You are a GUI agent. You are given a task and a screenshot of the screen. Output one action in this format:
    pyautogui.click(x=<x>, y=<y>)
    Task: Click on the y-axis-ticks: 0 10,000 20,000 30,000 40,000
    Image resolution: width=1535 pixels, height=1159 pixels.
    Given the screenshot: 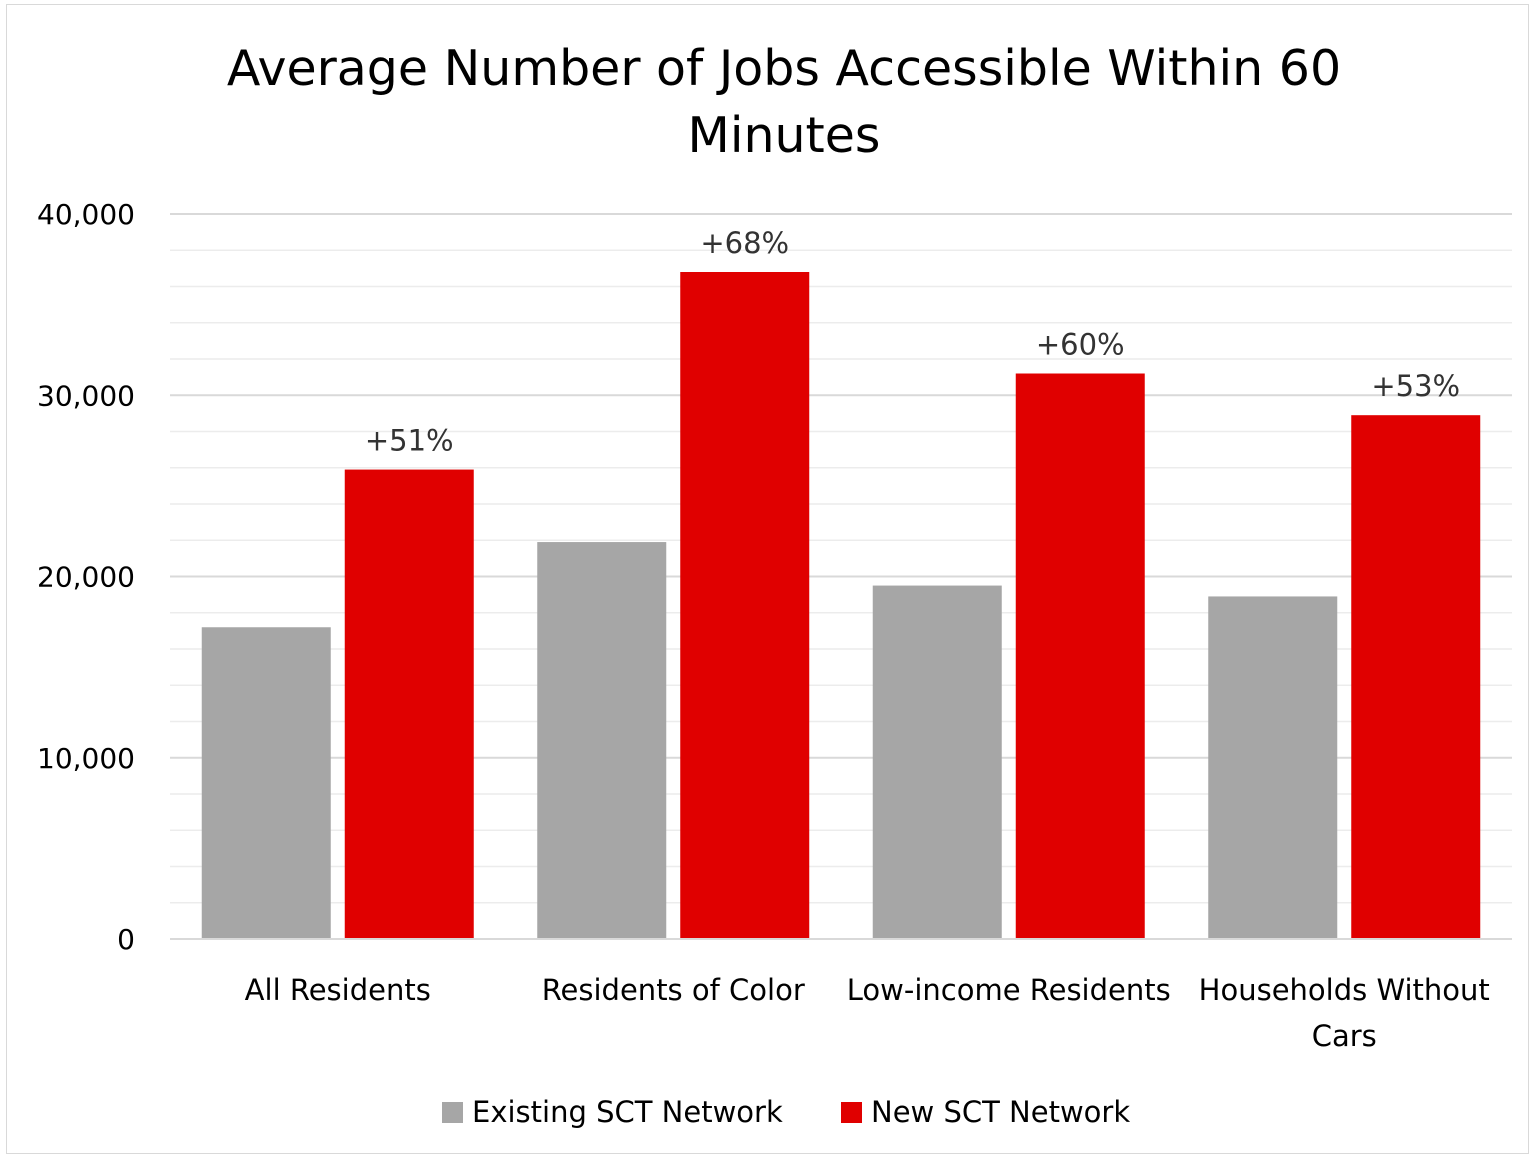 What is the action you would take?
    pyautogui.click(x=86, y=577)
    